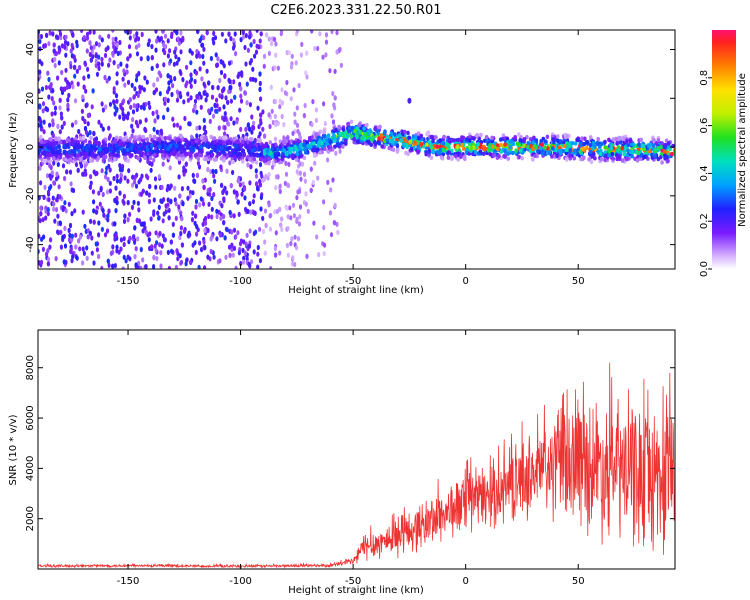 This screenshot has width=750, height=600. I want to click on x-tick-label: -150, so click(128, 581).